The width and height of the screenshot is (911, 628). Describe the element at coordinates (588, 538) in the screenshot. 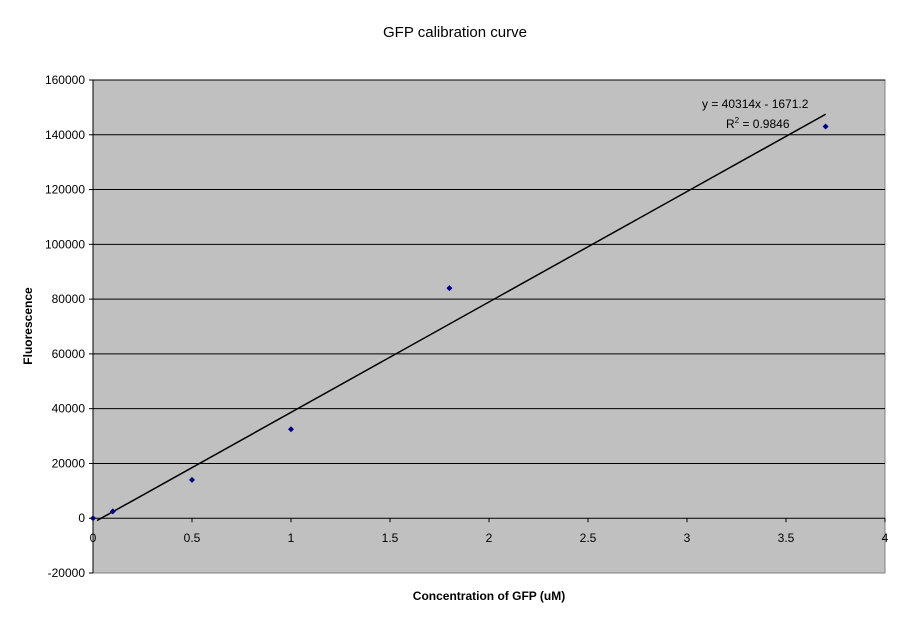

I see `x-tick-label: 2.5` at that location.